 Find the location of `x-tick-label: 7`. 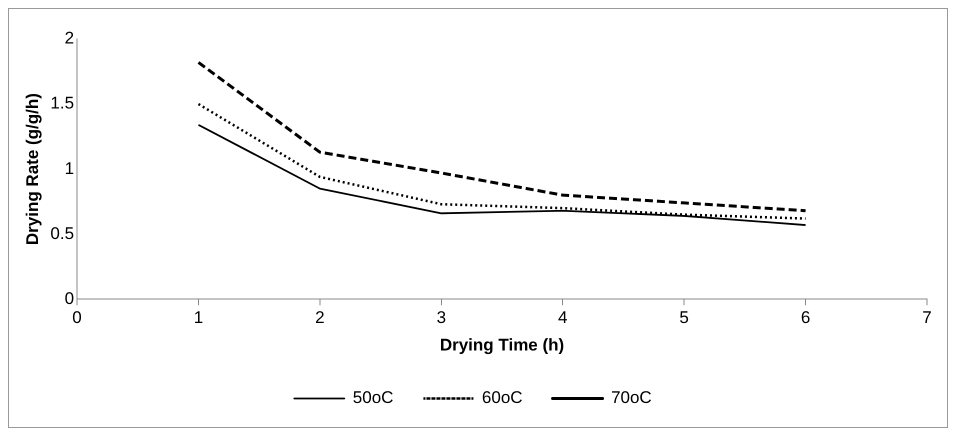

x-tick-label: 7 is located at coordinates (927, 318).